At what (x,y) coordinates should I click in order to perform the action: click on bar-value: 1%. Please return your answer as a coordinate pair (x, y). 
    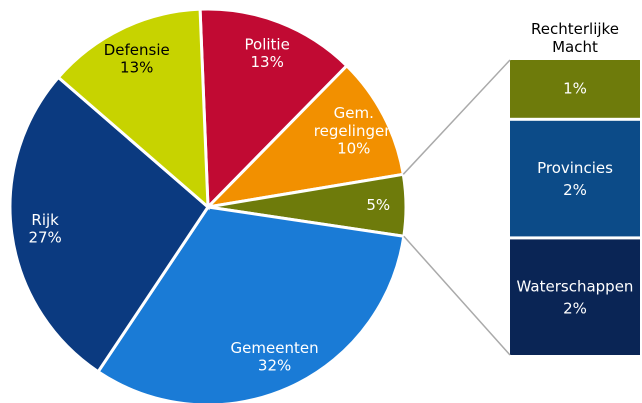
    Looking at the image, I should click on (575, 88).